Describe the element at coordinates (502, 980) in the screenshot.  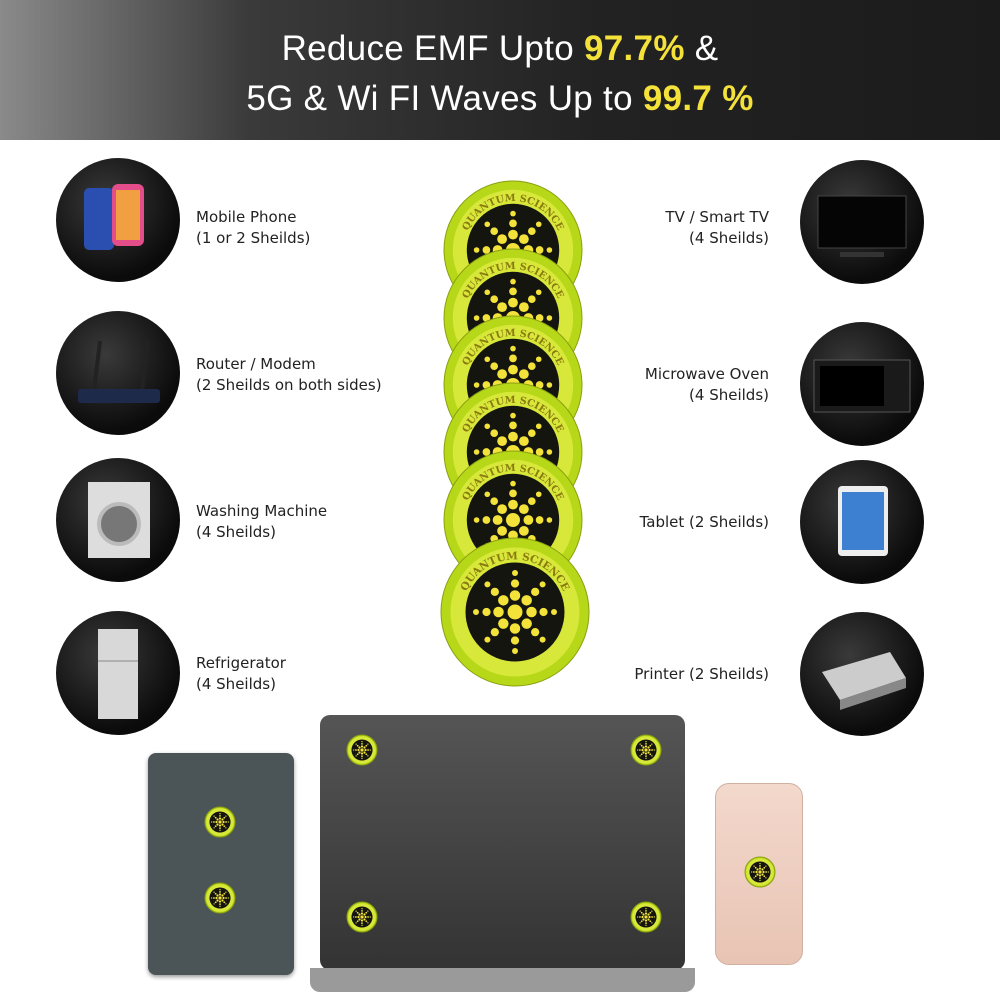
I see `laptop-base` at that location.